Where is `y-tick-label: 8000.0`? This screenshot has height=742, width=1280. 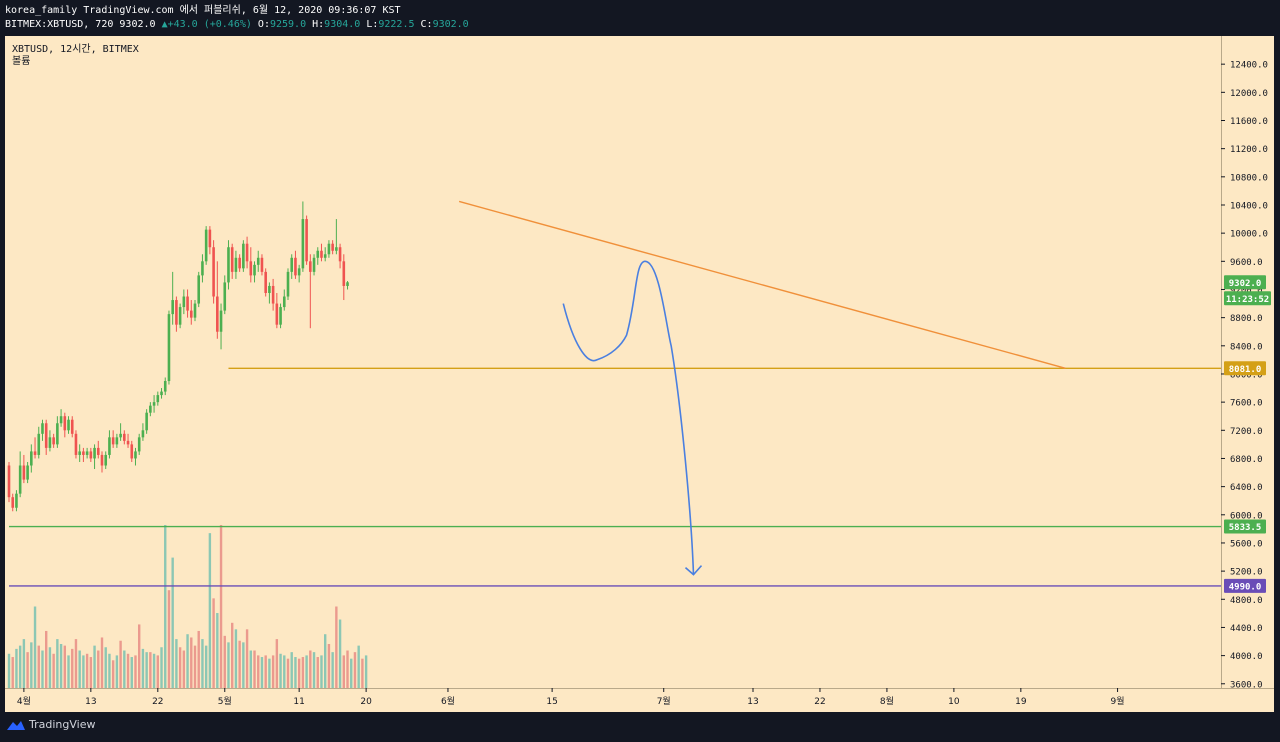
y-tick-label: 8000.0 is located at coordinates (1246, 375).